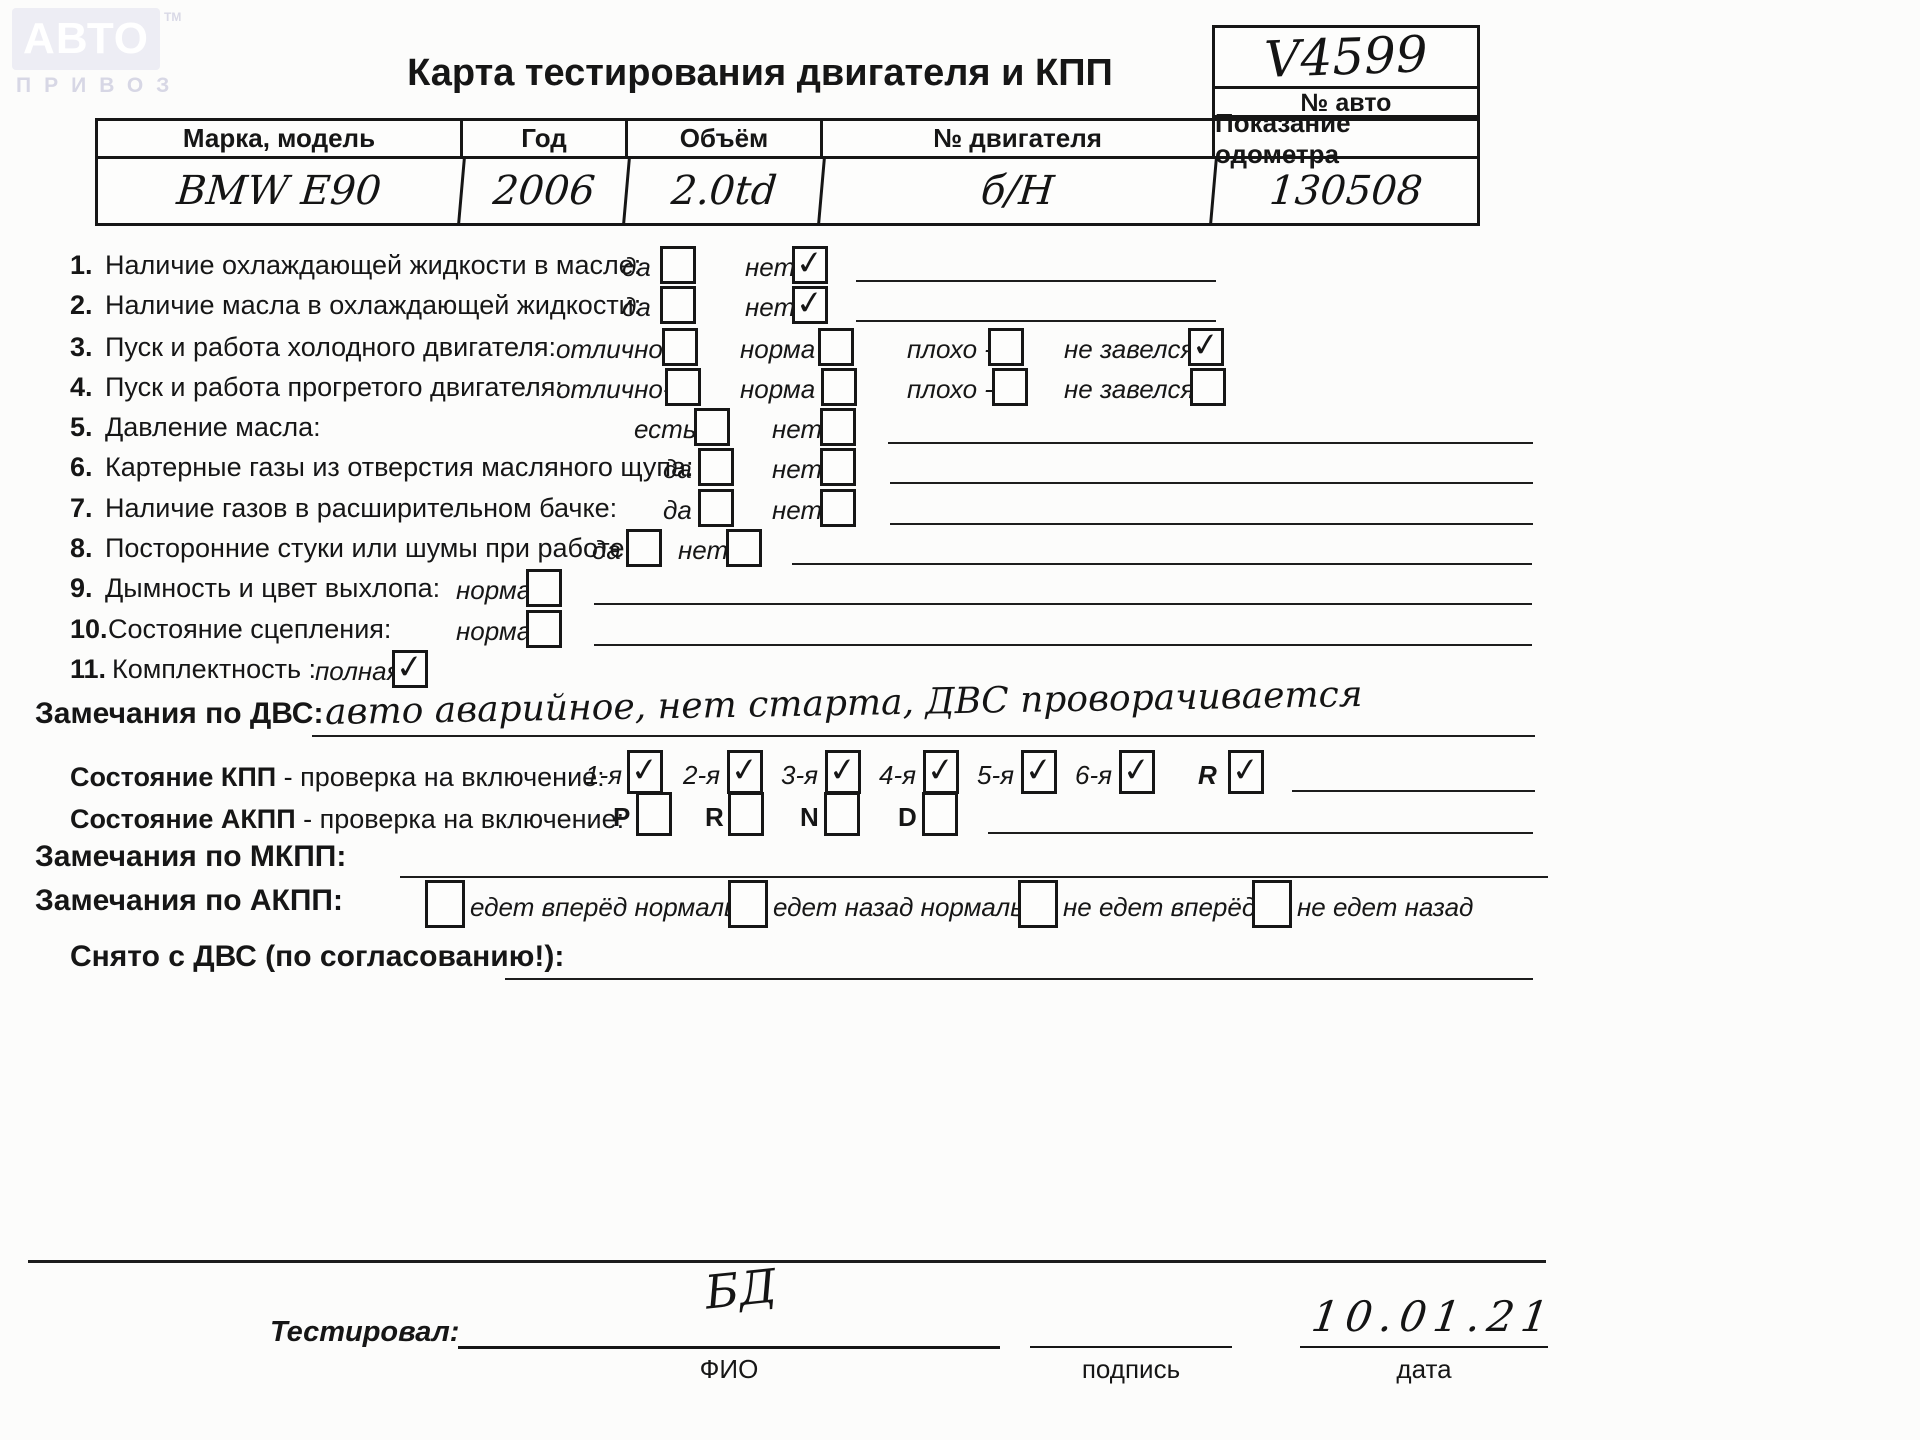 The height and width of the screenshot is (1440, 1920). Describe the element at coordinates (974, 877) in the screenshot. I see `mkpp-remarks-line` at that location.